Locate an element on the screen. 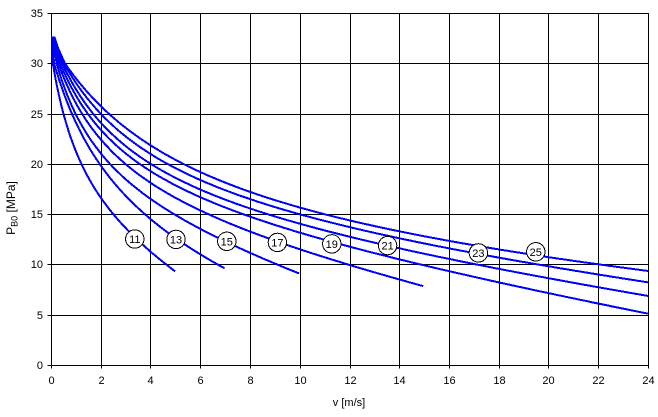 The image size is (658, 417). svg-text: 13 is located at coordinates (176, 240).